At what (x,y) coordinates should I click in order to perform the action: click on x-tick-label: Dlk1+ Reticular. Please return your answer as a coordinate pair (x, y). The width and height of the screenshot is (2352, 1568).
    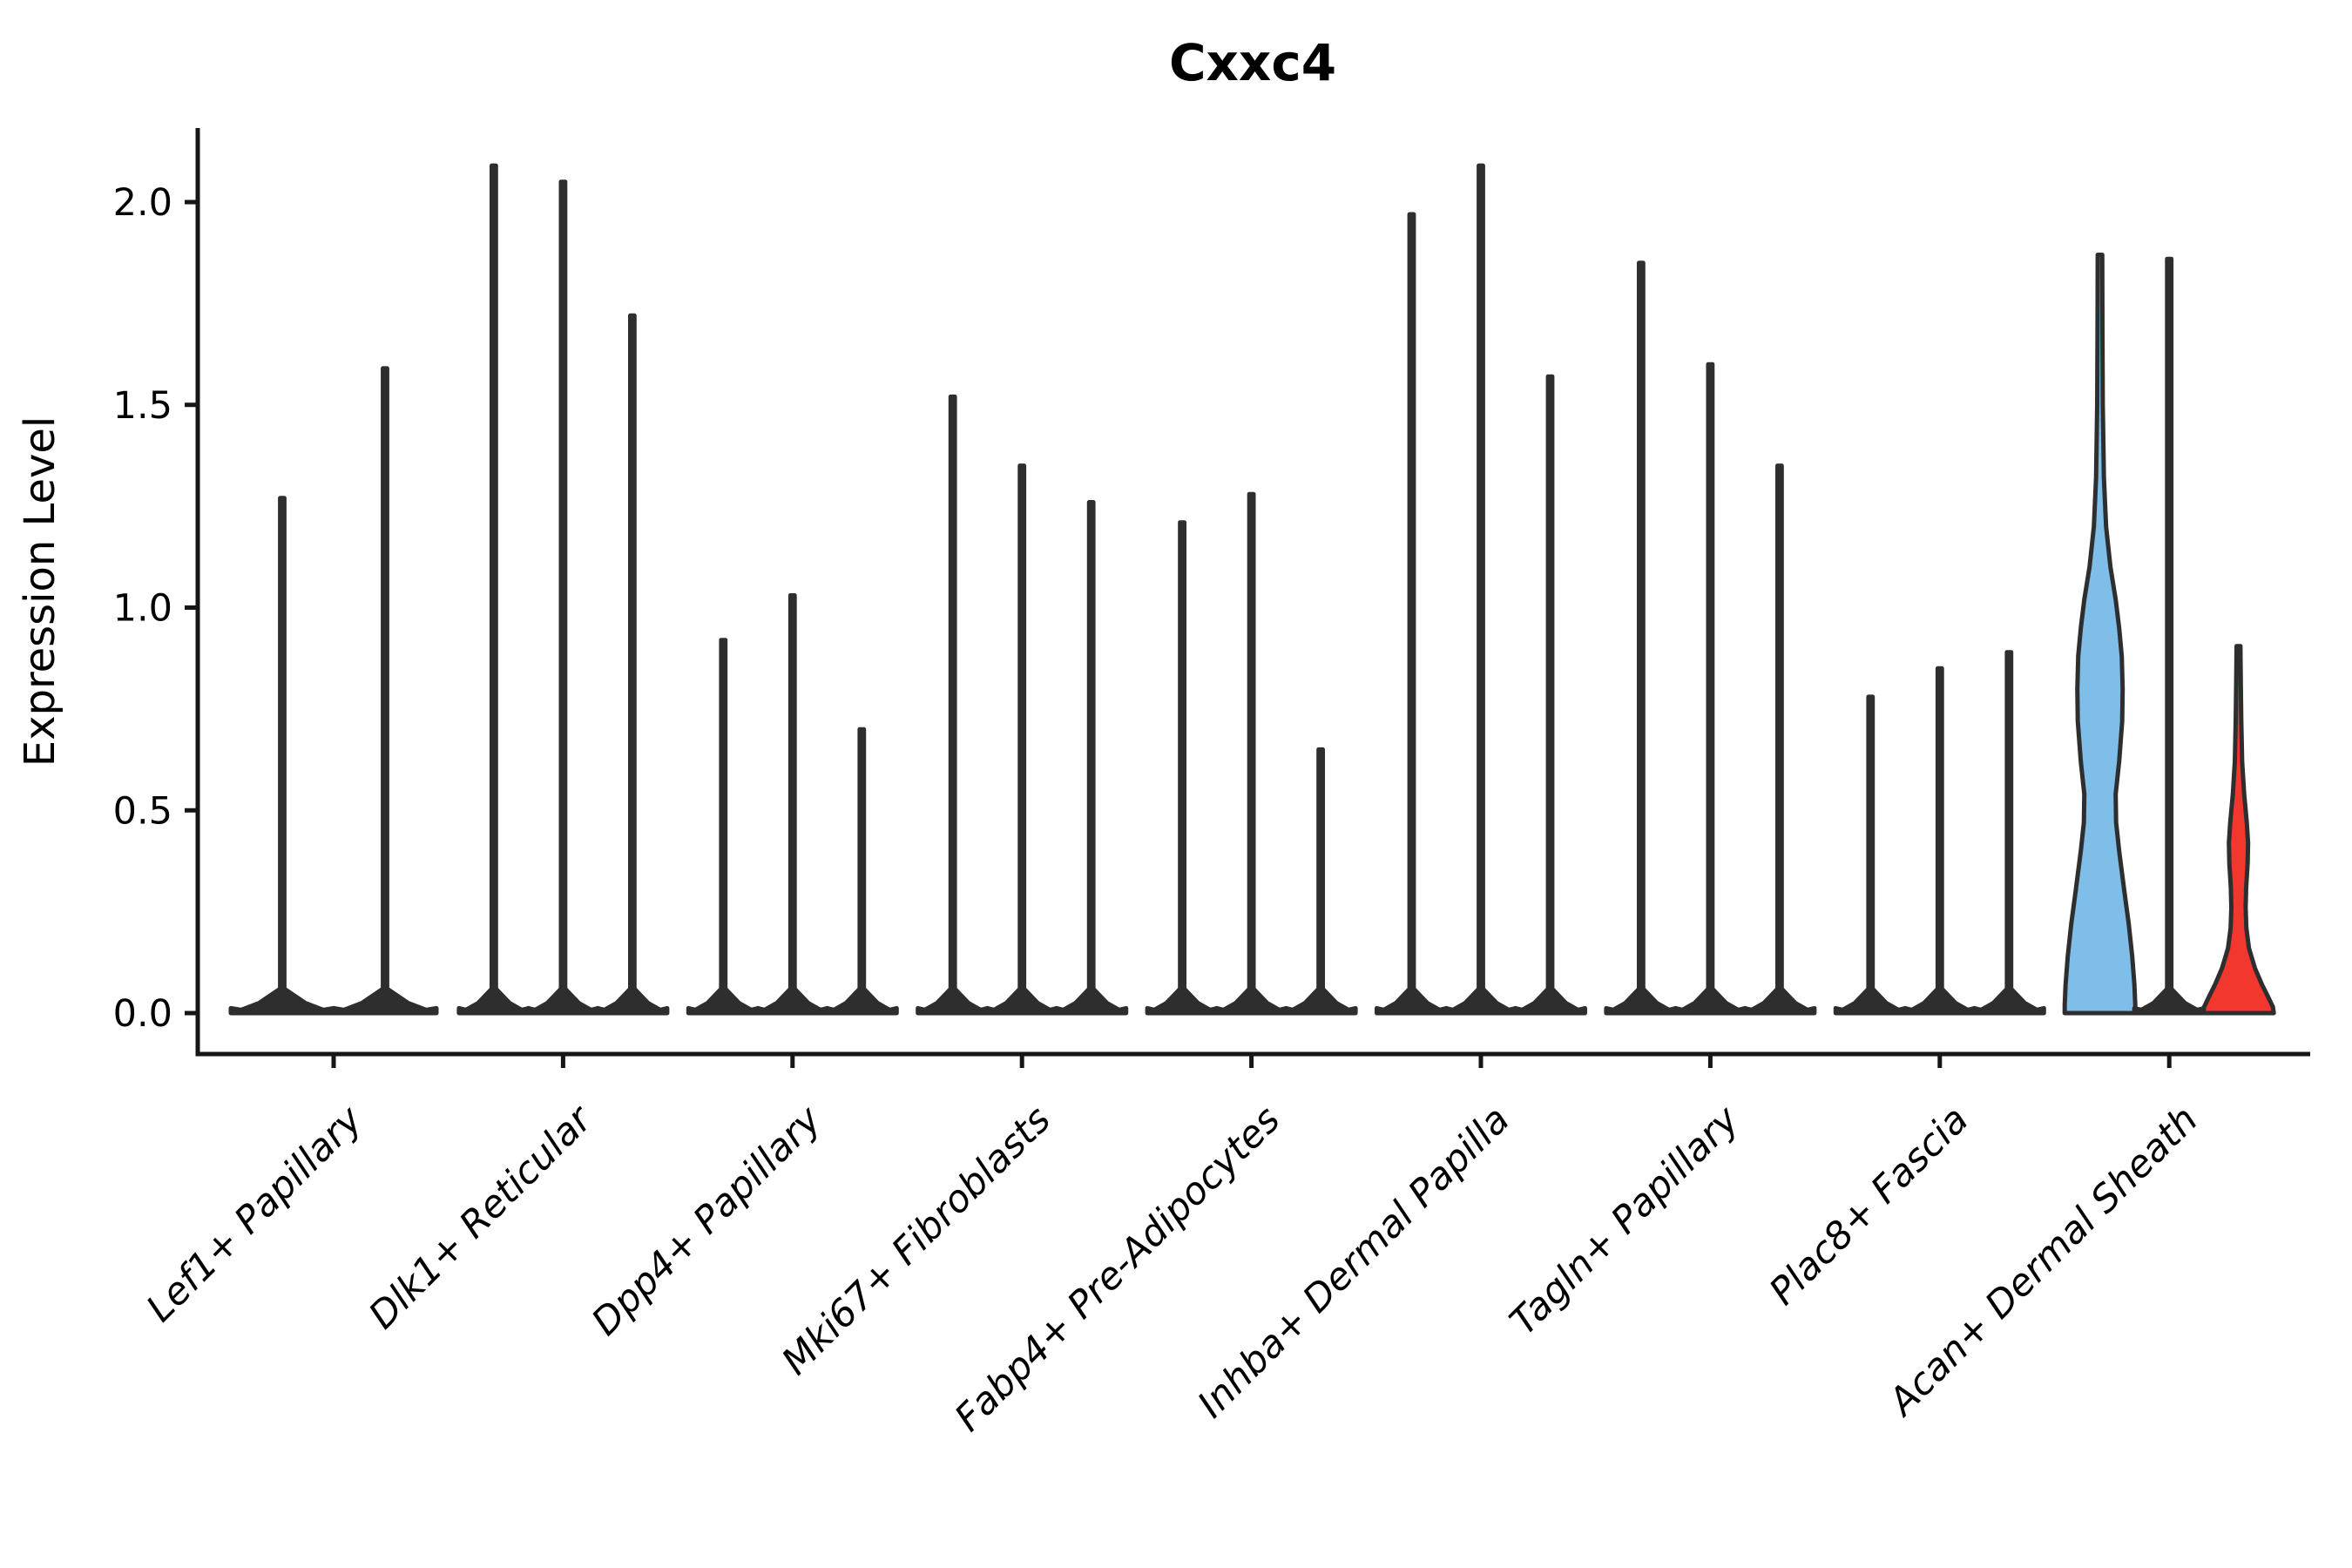
    Looking at the image, I should click on (481, 1217).